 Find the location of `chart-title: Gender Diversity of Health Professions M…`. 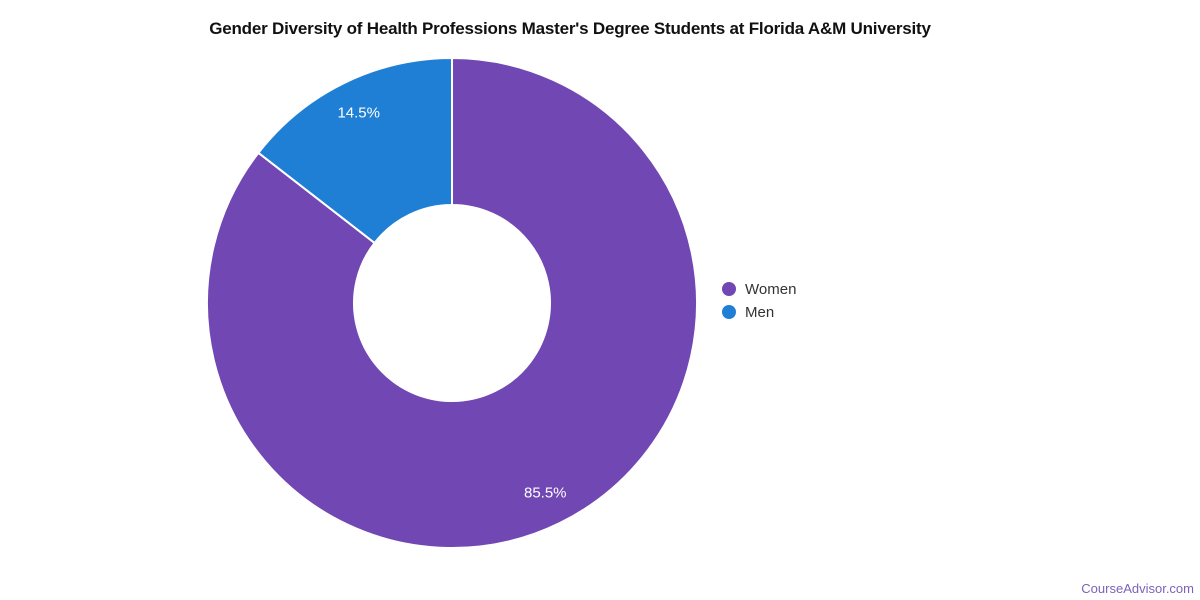

chart-title: Gender Diversity of Health Professions M… is located at coordinates (570, 28).